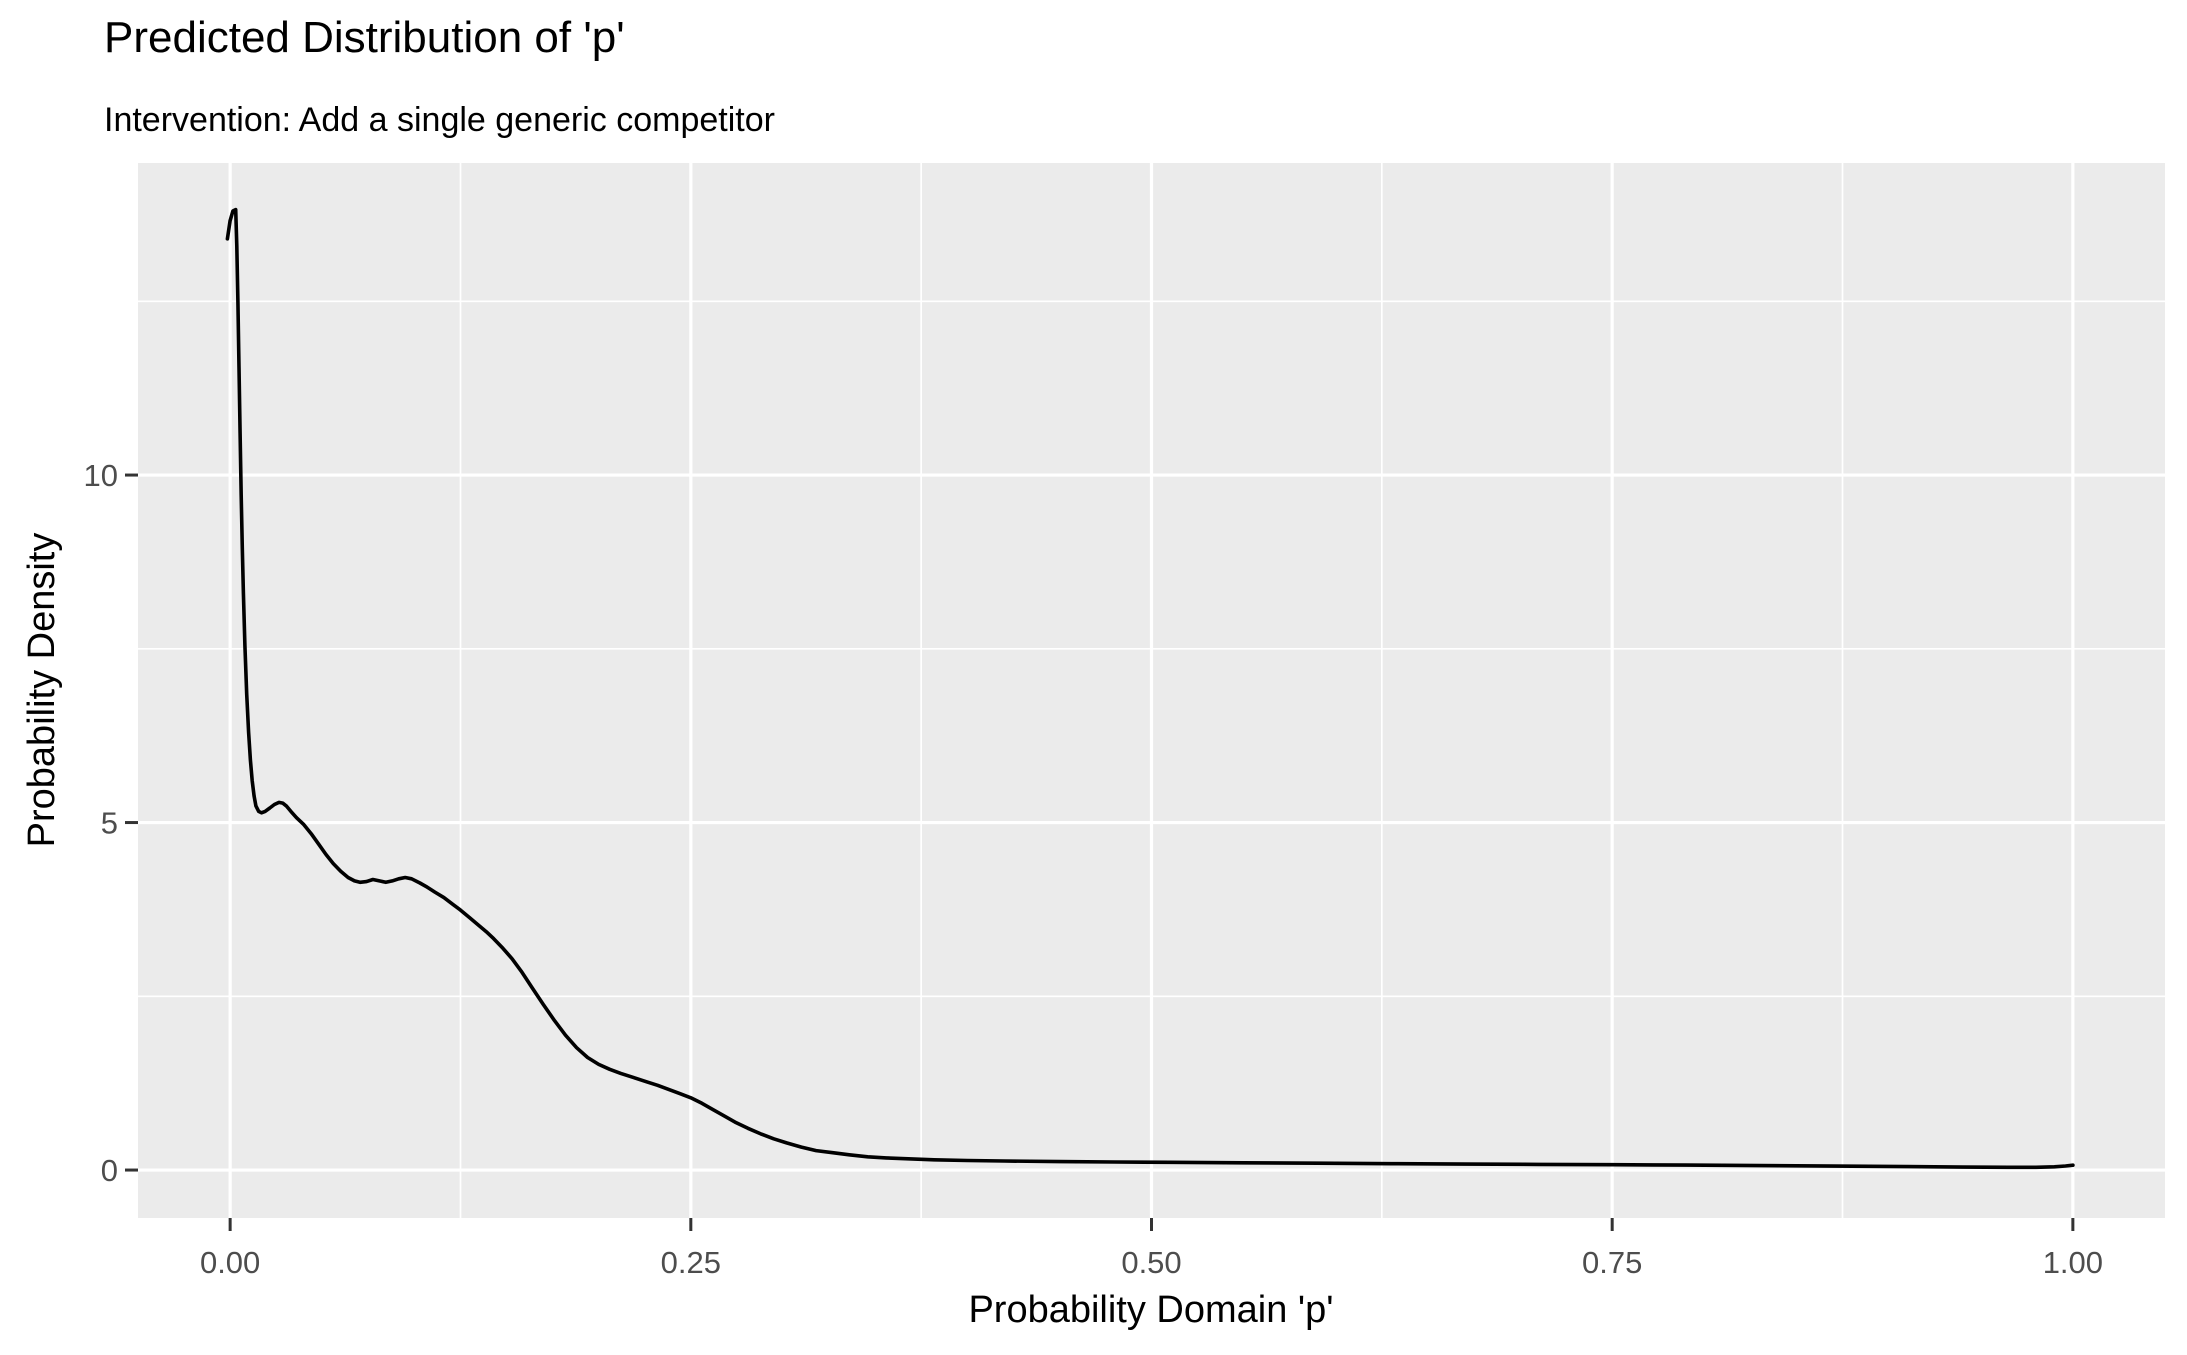 The image size is (2187, 1355). I want to click on y-tick-label: 5, so click(109, 823).